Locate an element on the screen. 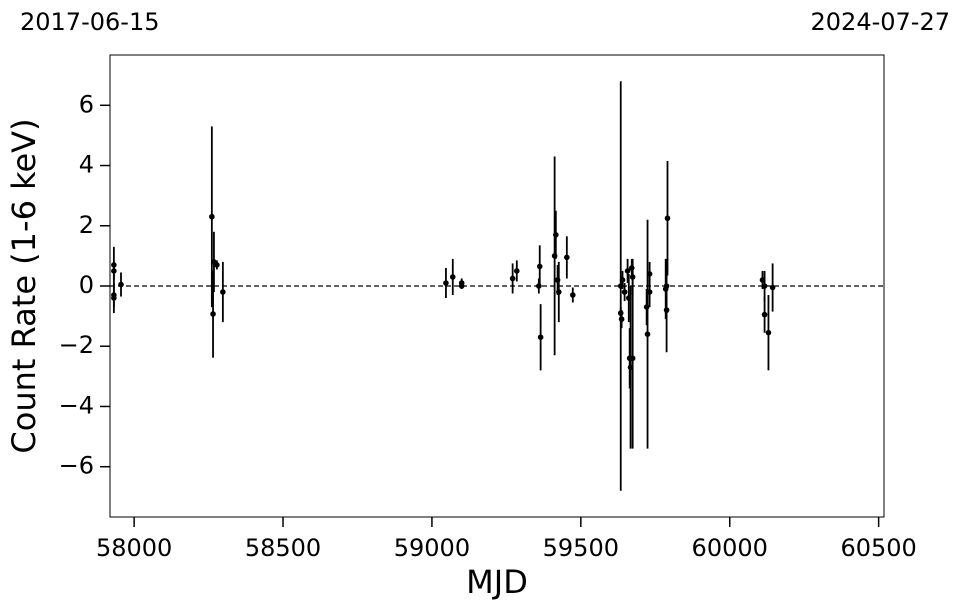 The width and height of the screenshot is (962, 613). y-axis-label: Count Rate (1-6 keV) is located at coordinates (24, 285).